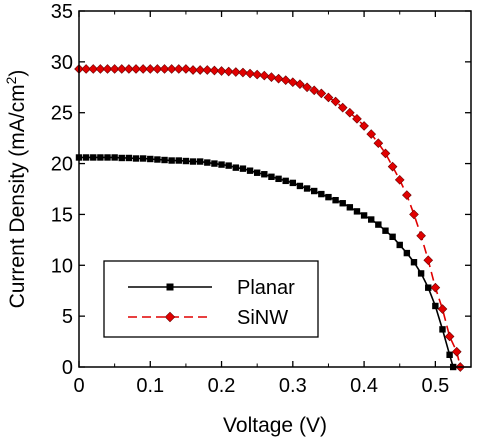 Image resolution: width=484 pixels, height=440 pixels. I want to click on x-tick-label: 0.5, so click(435, 386).